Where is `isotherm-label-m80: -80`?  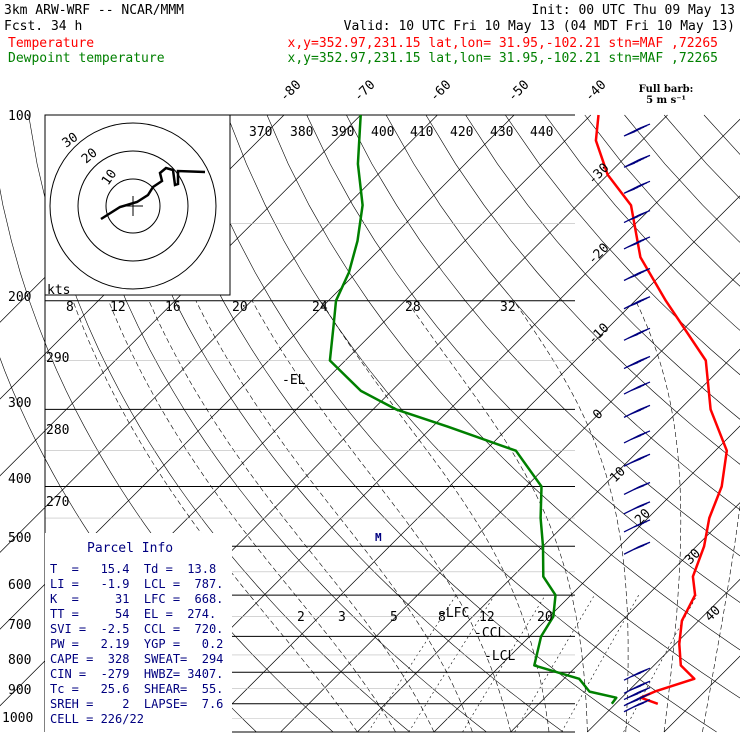 isotherm-label-m80: -80 is located at coordinates (290, 91).